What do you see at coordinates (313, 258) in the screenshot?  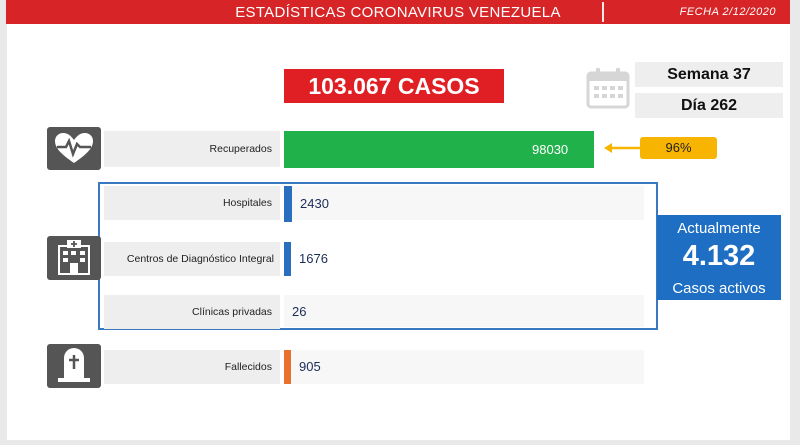 I see `bar-value-cdi: 1676` at bounding box center [313, 258].